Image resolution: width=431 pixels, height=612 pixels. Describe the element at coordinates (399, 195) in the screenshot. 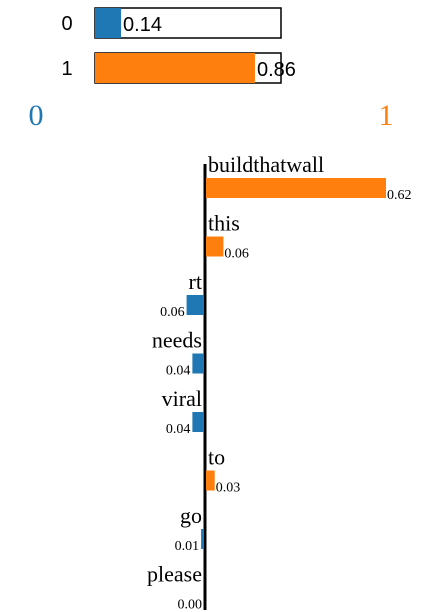

I see `word-weight-label: 0.62` at that location.